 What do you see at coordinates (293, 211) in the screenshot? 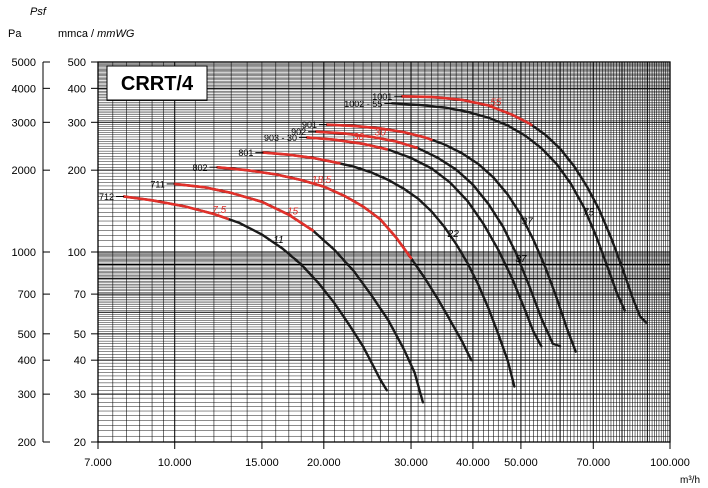
I see `power-rating-label: 15` at bounding box center [293, 211].